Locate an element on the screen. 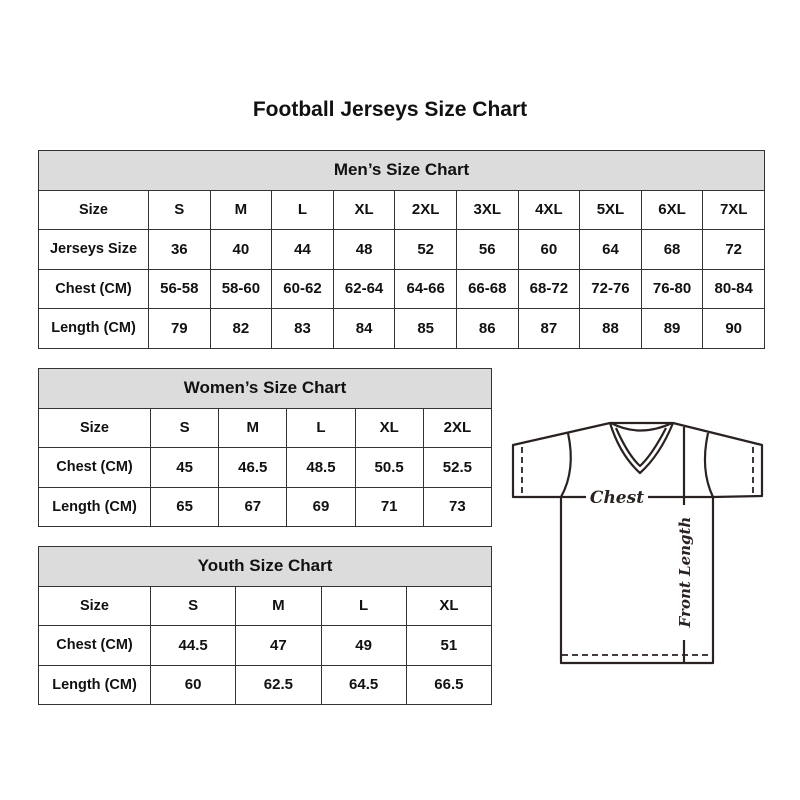 This screenshot has width=800, height=800. table-cell: 68-72 is located at coordinates (549, 288).